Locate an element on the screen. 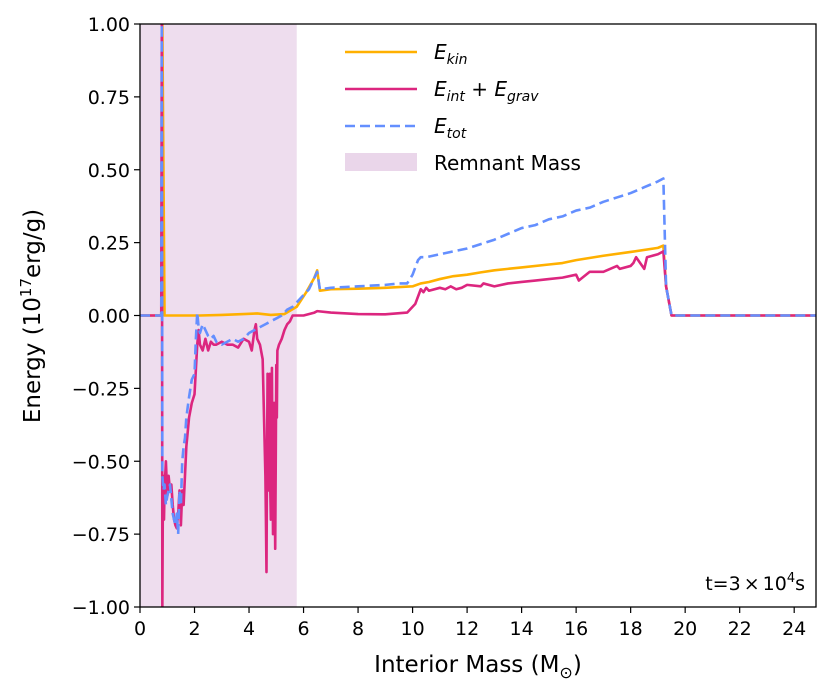 Image resolution: width=831 pixels, height=693 pixels. legend-label-ekin: Ekin is located at coordinates (451, 54).